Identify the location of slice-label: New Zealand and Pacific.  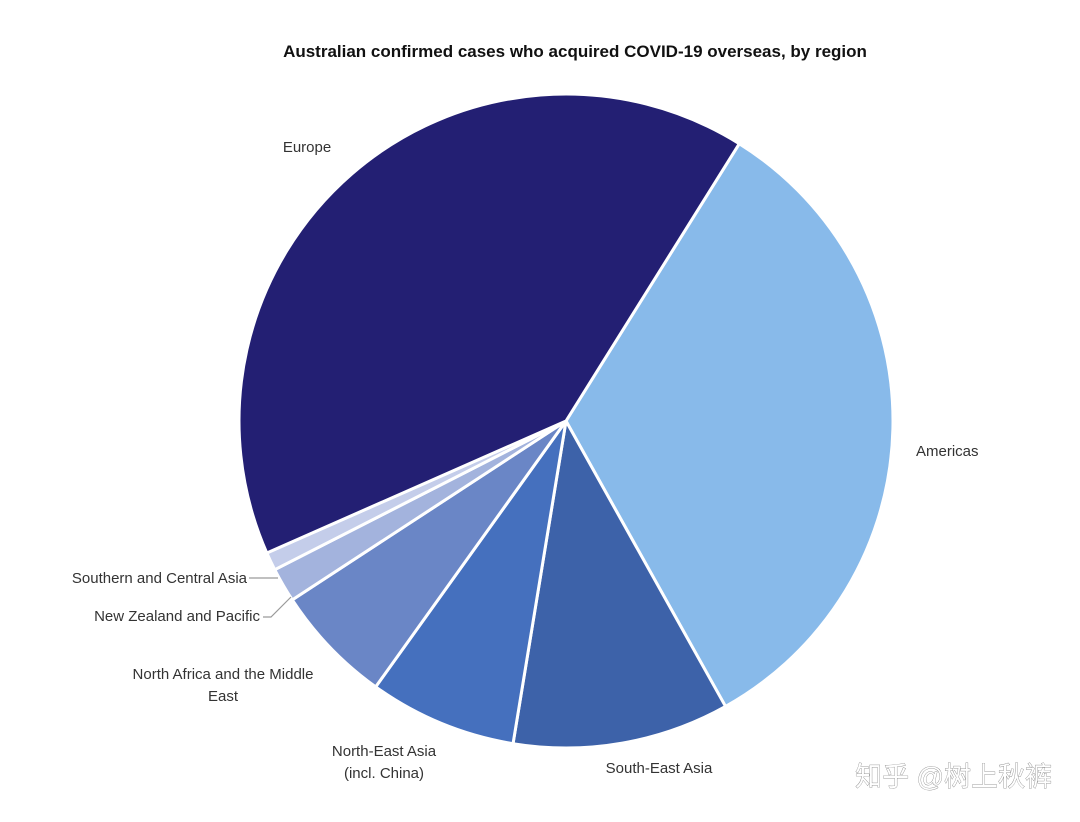
(177, 616).